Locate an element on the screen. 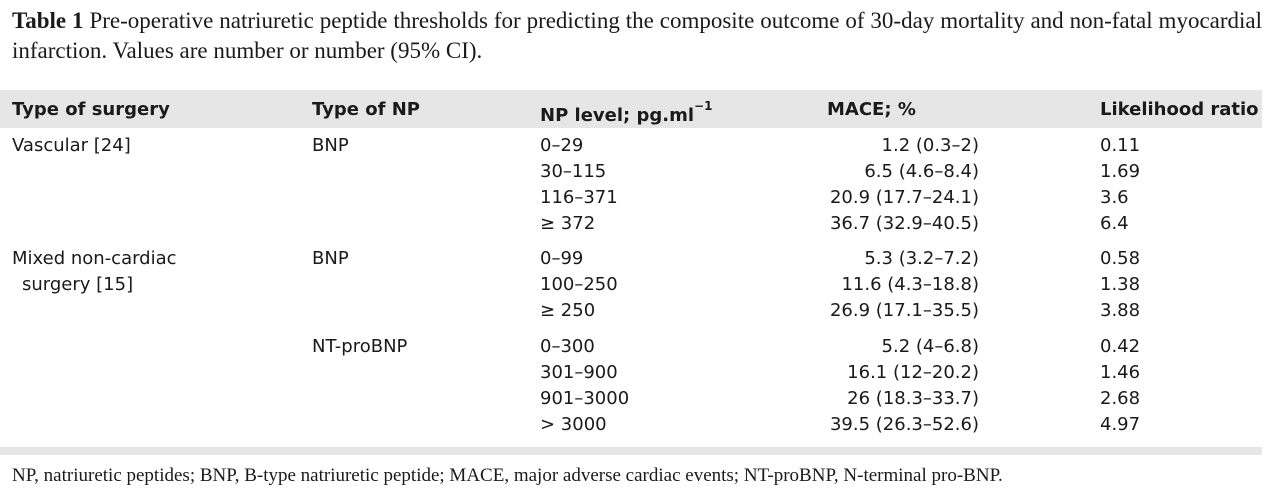 Image resolution: width=1276 pixels, height=497 pixels. likelihood-ratio-cell: 4.97 is located at coordinates (1120, 424).